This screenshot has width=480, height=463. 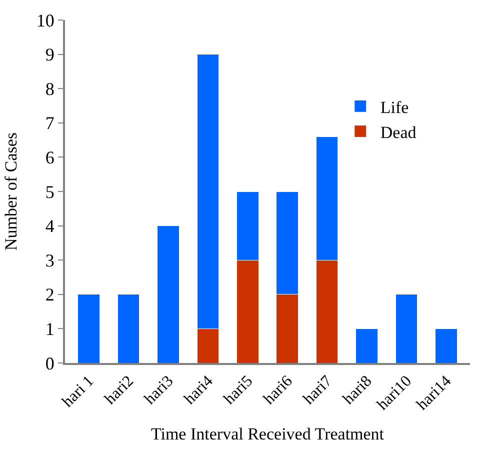 I want to click on y-tick-label: 10, so click(x=45, y=20).